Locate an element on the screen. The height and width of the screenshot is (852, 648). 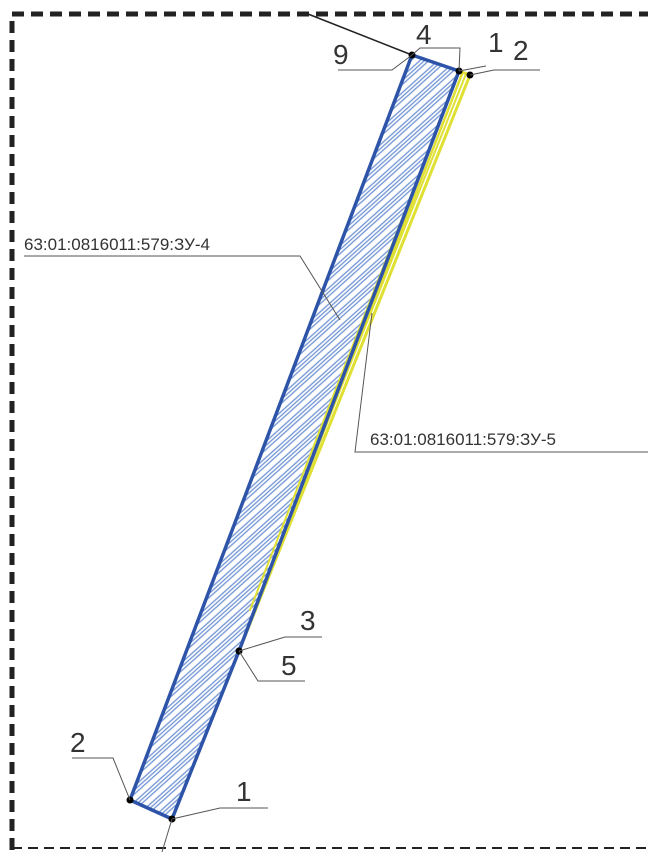
label-point-4: 4 is located at coordinates (424, 34).